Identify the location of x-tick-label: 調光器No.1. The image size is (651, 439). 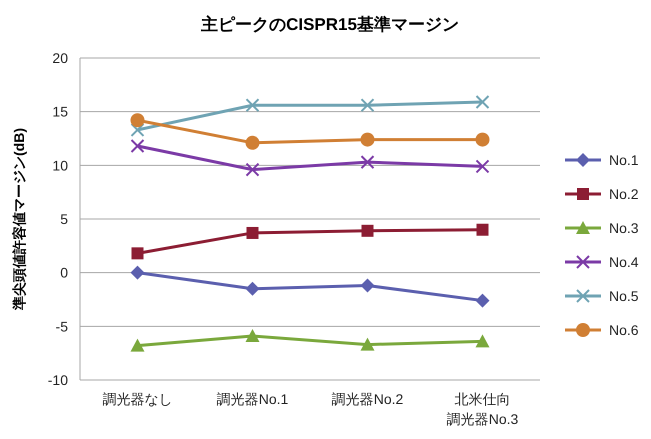
(252, 399).